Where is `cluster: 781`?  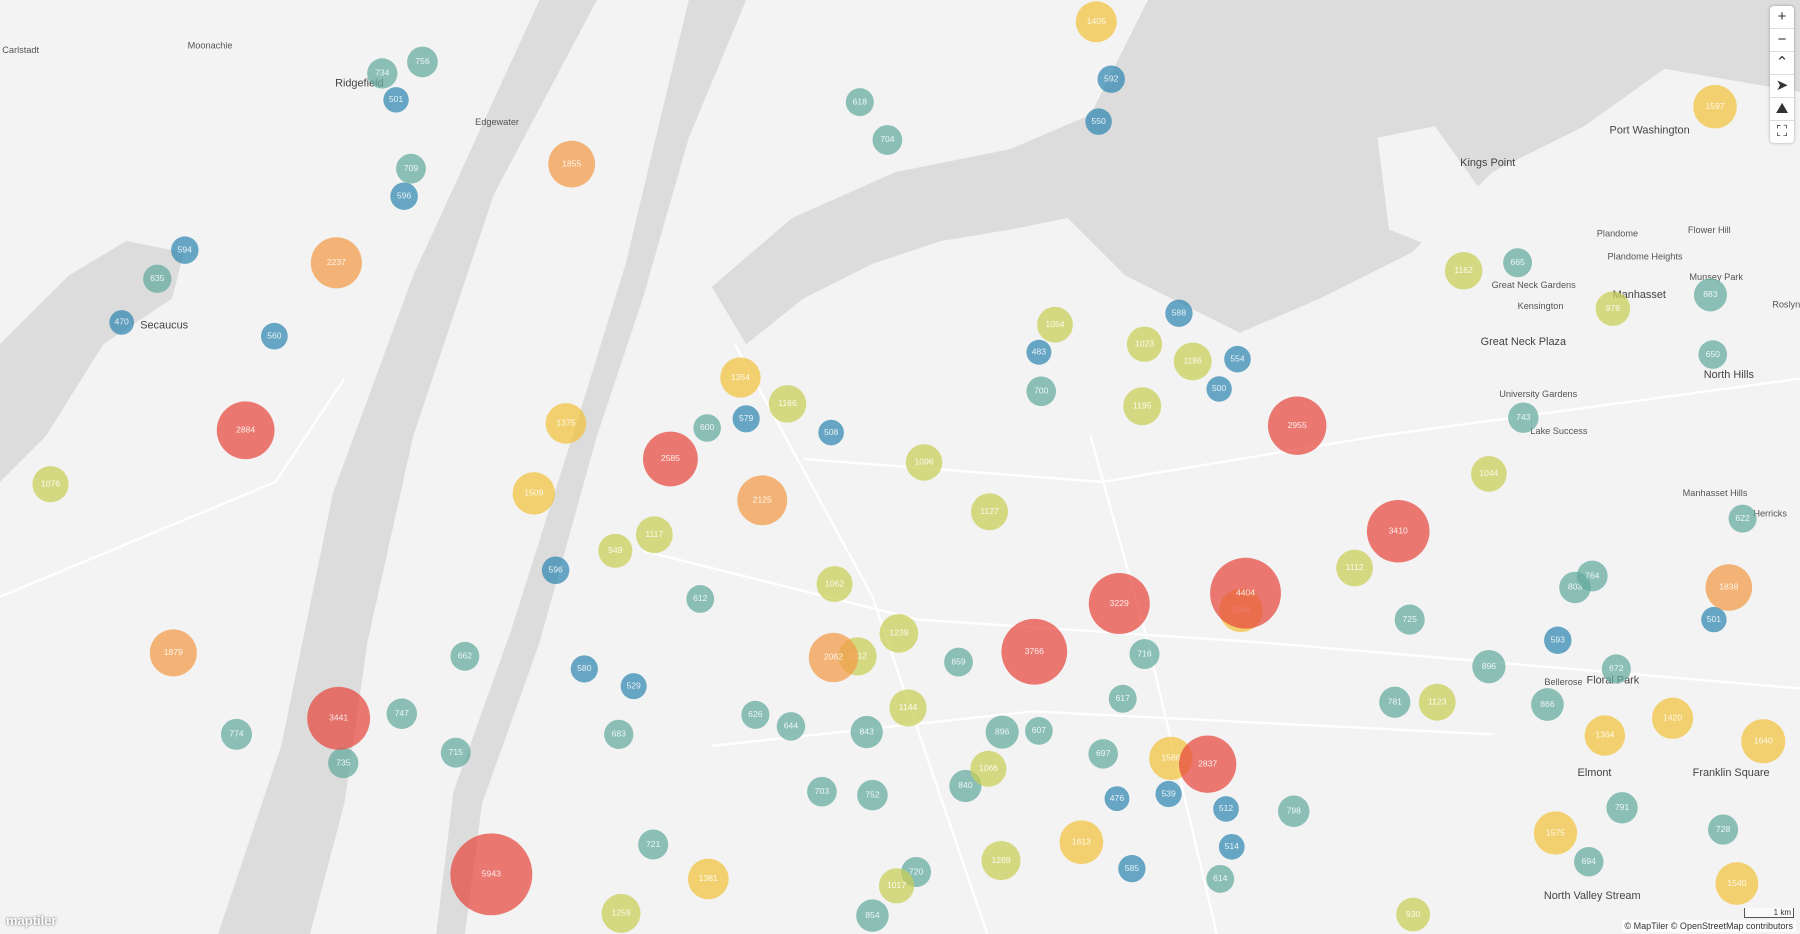 cluster: 781 is located at coordinates (1395, 702).